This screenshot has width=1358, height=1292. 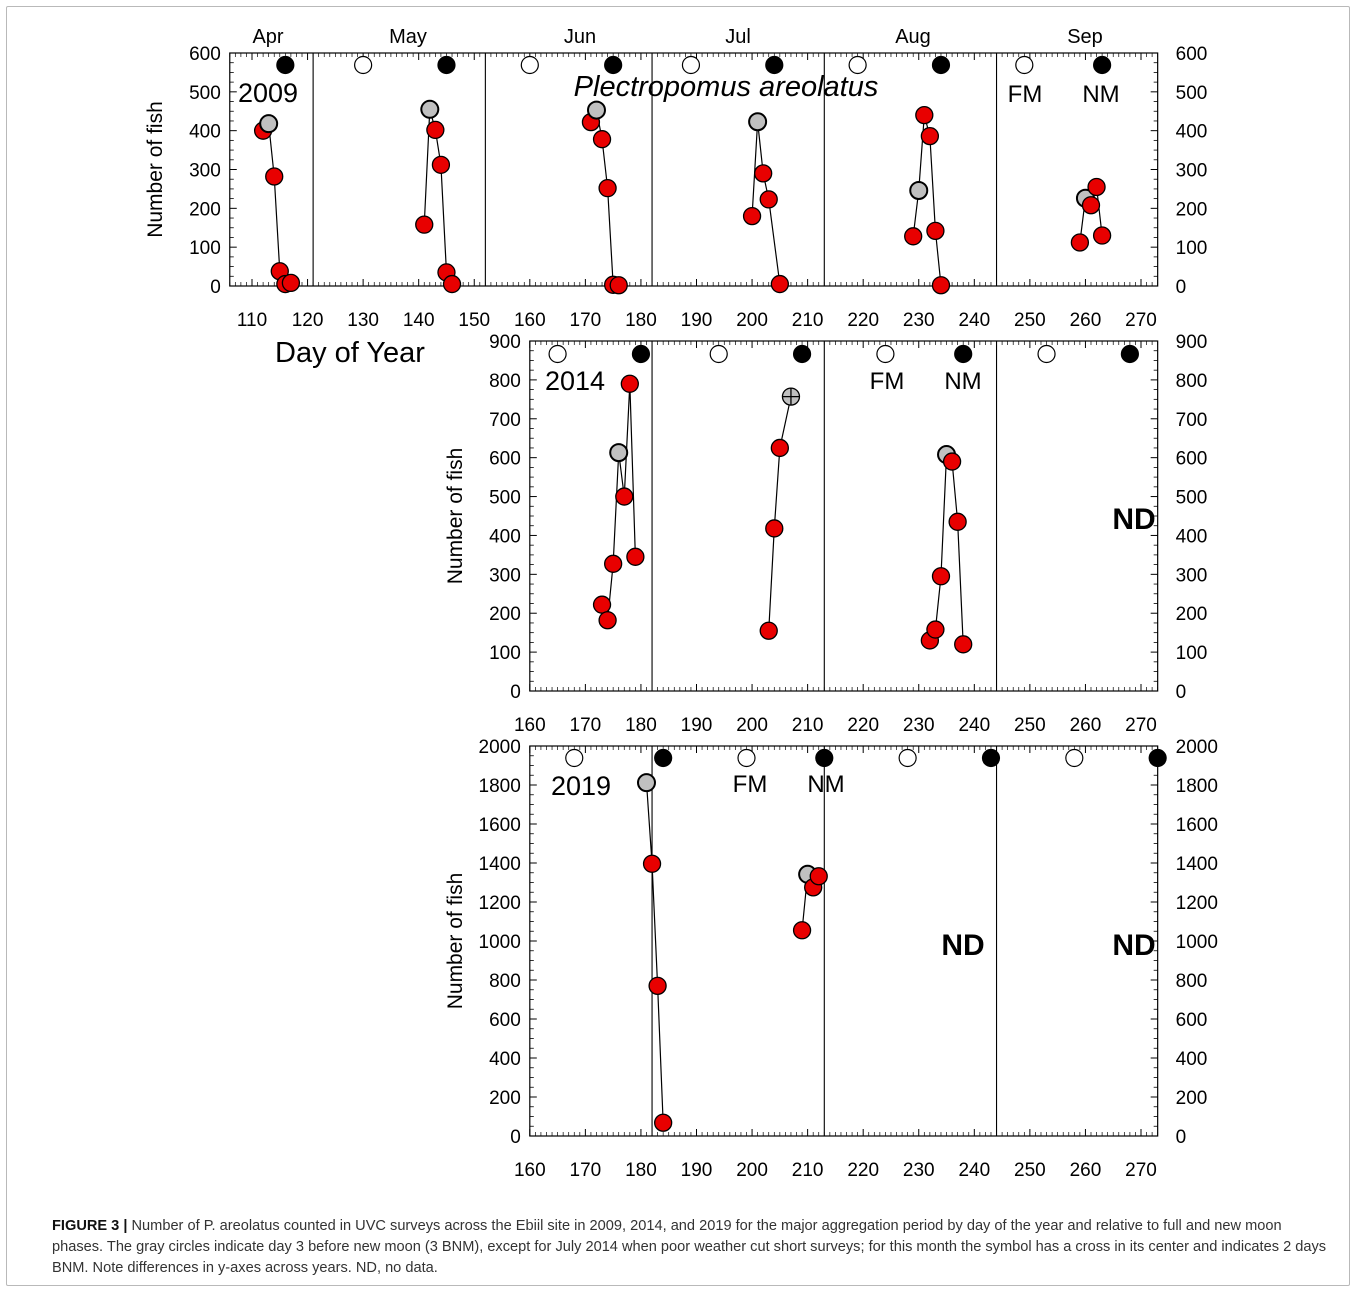 What do you see at coordinates (1030, 1170) in the screenshot?
I see `x-tick-label: 250` at bounding box center [1030, 1170].